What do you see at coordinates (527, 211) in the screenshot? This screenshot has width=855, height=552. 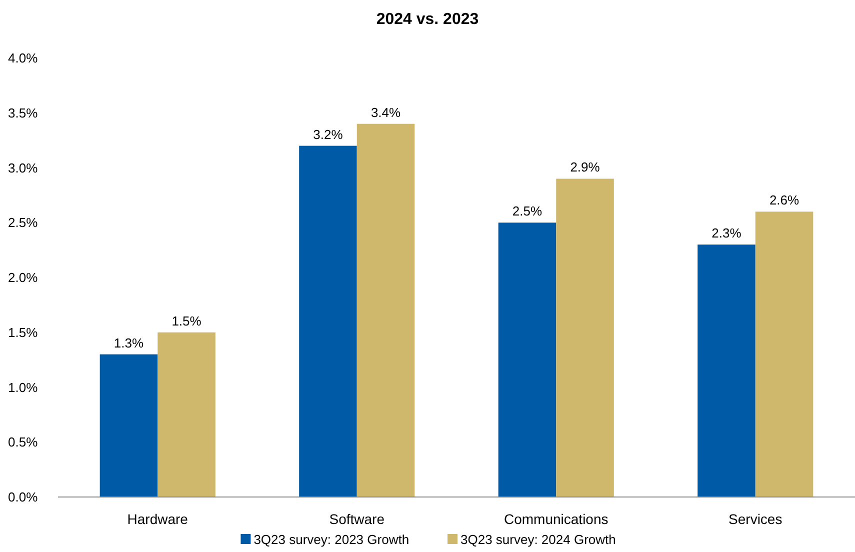 I see `data-label: 2.5%` at bounding box center [527, 211].